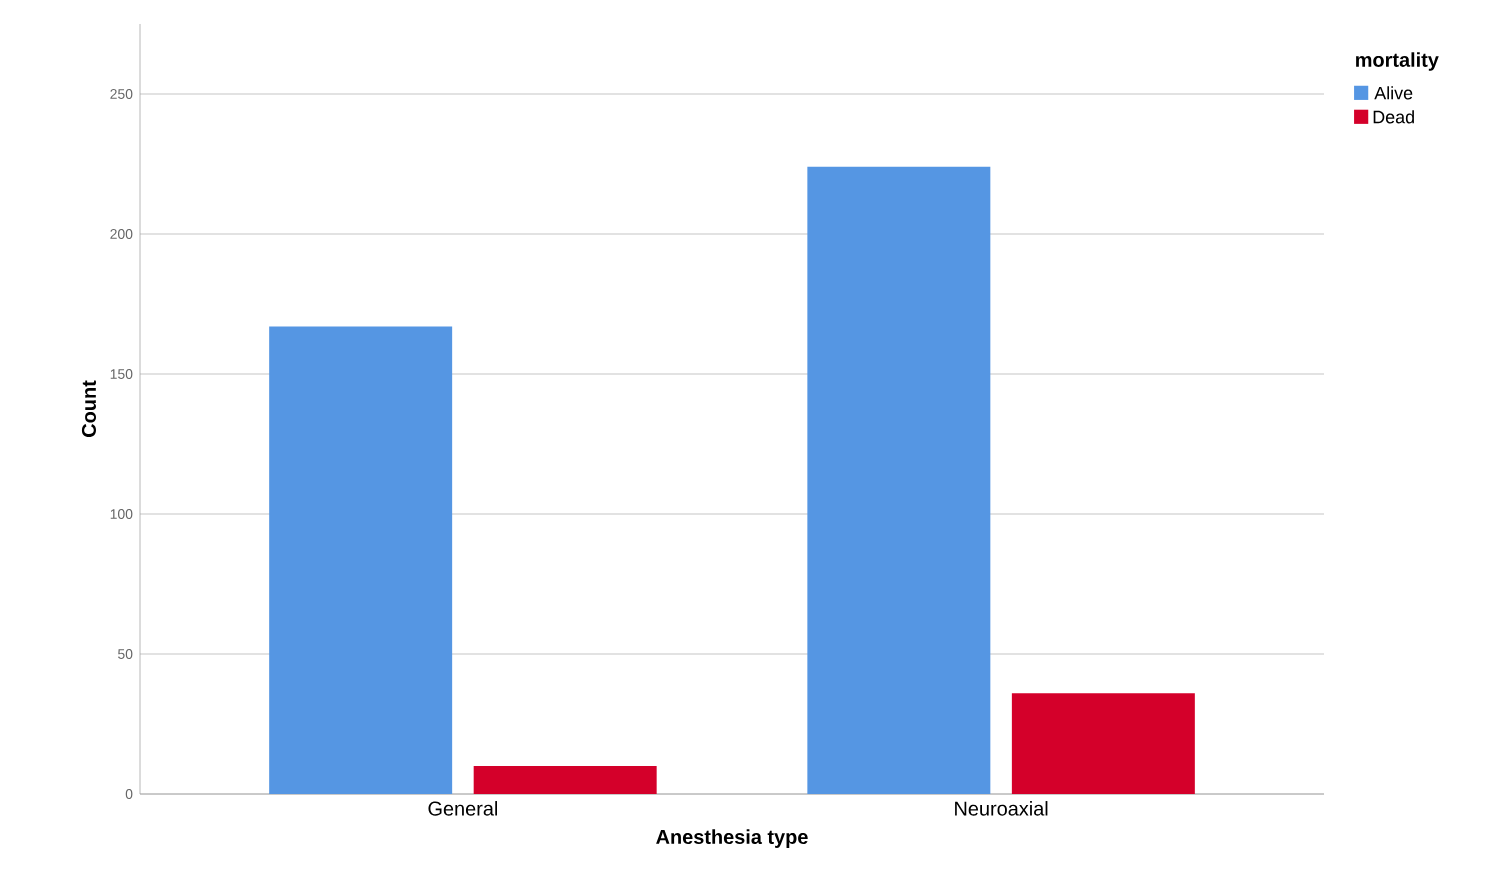 The height and width of the screenshot is (896, 1496). I want to click on legend-label: Alive, so click(1393, 93).